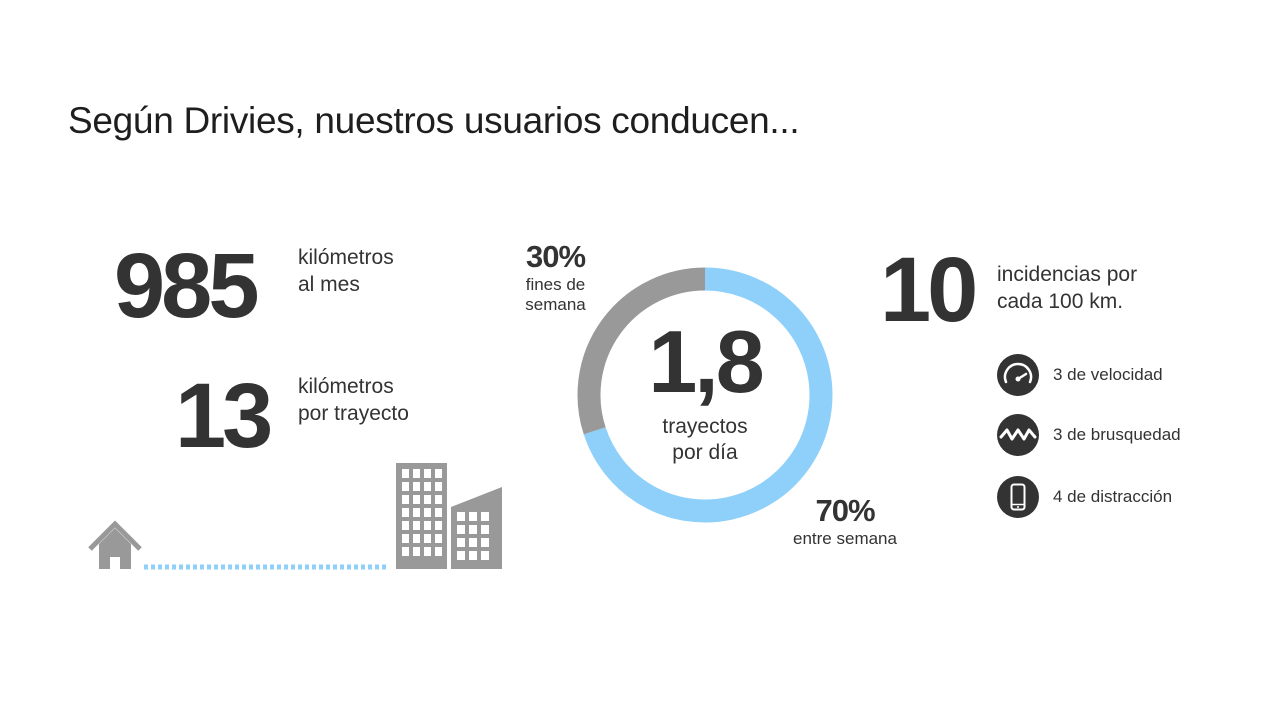  I want to click on incident-speed-label: 3 de velocidad, so click(1108, 374).